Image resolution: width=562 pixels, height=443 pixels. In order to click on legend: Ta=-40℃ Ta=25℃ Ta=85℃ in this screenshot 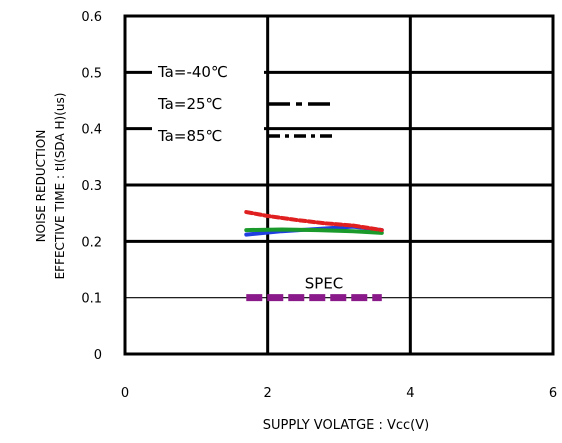, I will do `click(243, 102)`.